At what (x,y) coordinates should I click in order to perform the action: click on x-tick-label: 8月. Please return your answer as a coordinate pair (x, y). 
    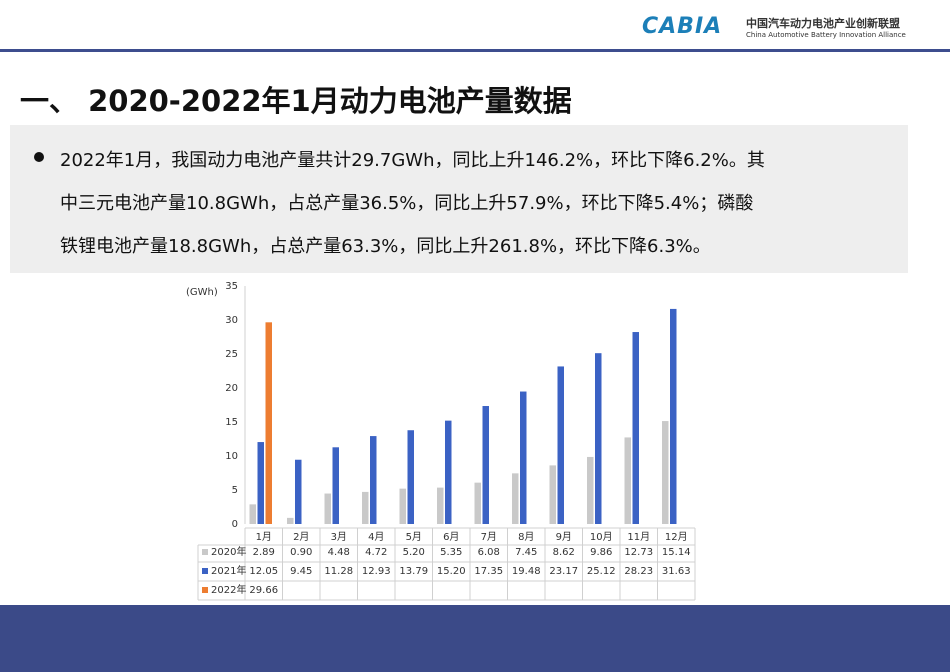
    Looking at the image, I should click on (526, 537).